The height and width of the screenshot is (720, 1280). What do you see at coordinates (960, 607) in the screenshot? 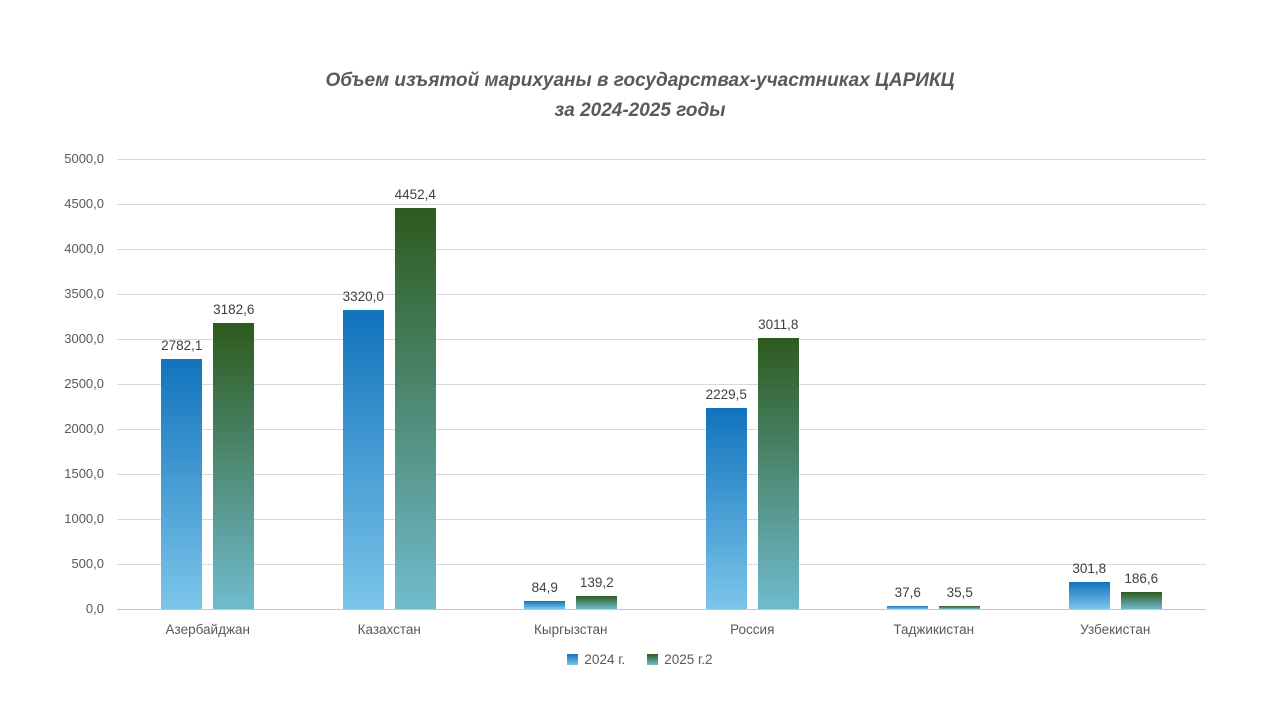
I see `bar-20252-Таджикистан` at bounding box center [960, 607].